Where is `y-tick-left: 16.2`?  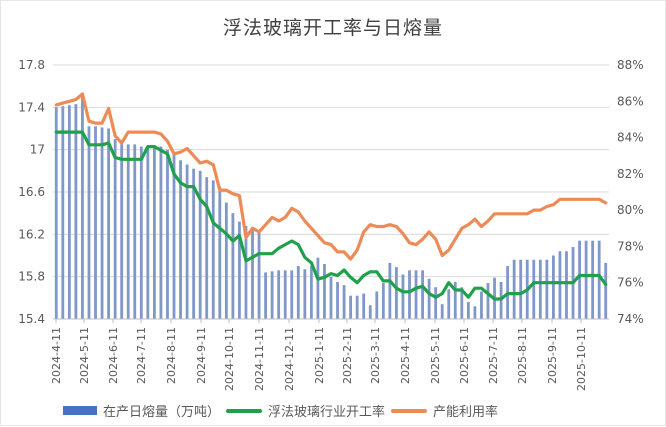 y-tick-left: 16.2 is located at coordinates (31, 234).